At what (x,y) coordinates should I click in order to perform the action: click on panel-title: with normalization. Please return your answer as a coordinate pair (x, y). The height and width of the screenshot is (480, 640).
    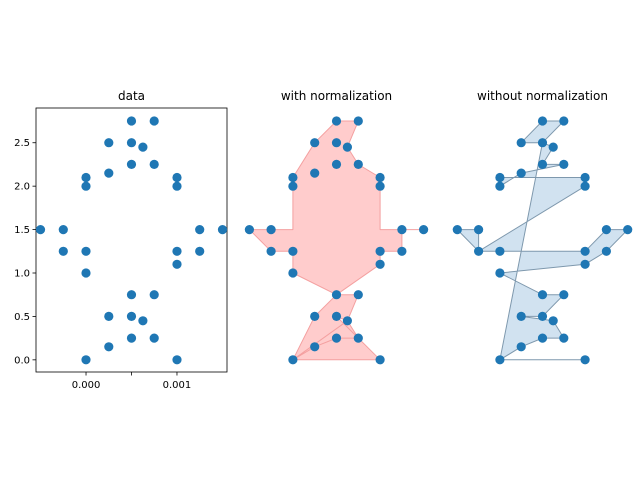
    Looking at the image, I should click on (336, 96).